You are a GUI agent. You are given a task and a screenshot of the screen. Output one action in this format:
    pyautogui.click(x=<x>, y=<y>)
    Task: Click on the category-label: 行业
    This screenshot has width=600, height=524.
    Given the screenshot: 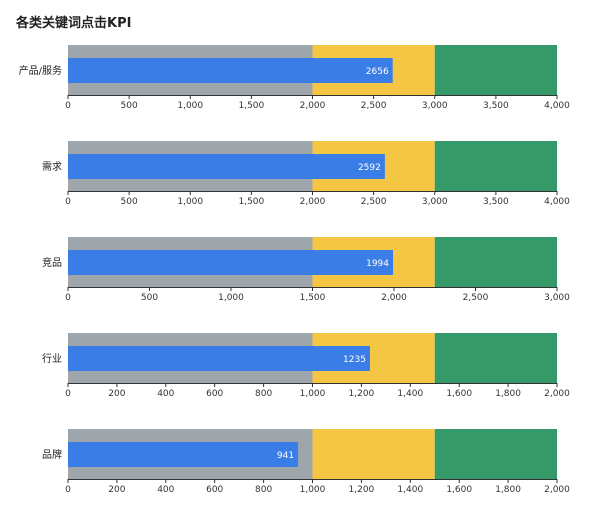 What is the action you would take?
    pyautogui.click(x=52, y=358)
    